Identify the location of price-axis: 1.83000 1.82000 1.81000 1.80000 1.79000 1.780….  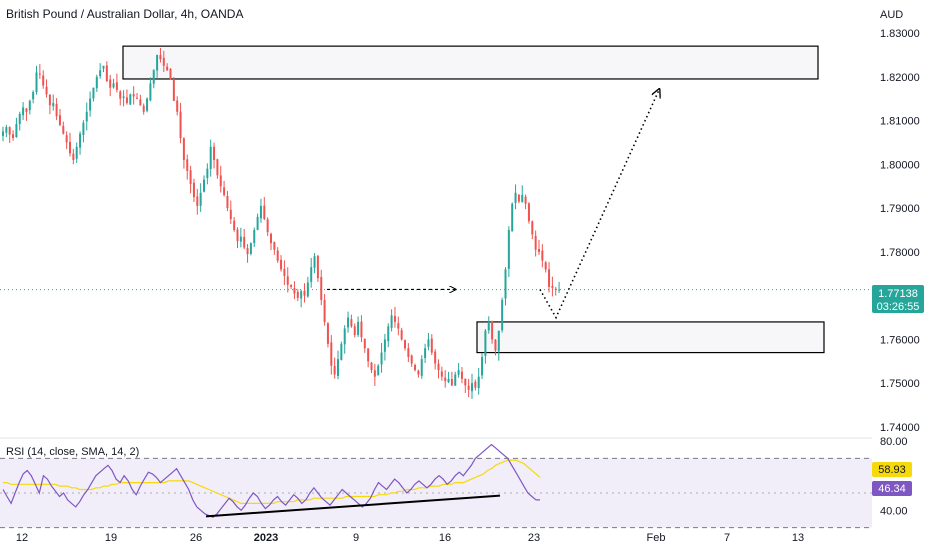
(900, 231).